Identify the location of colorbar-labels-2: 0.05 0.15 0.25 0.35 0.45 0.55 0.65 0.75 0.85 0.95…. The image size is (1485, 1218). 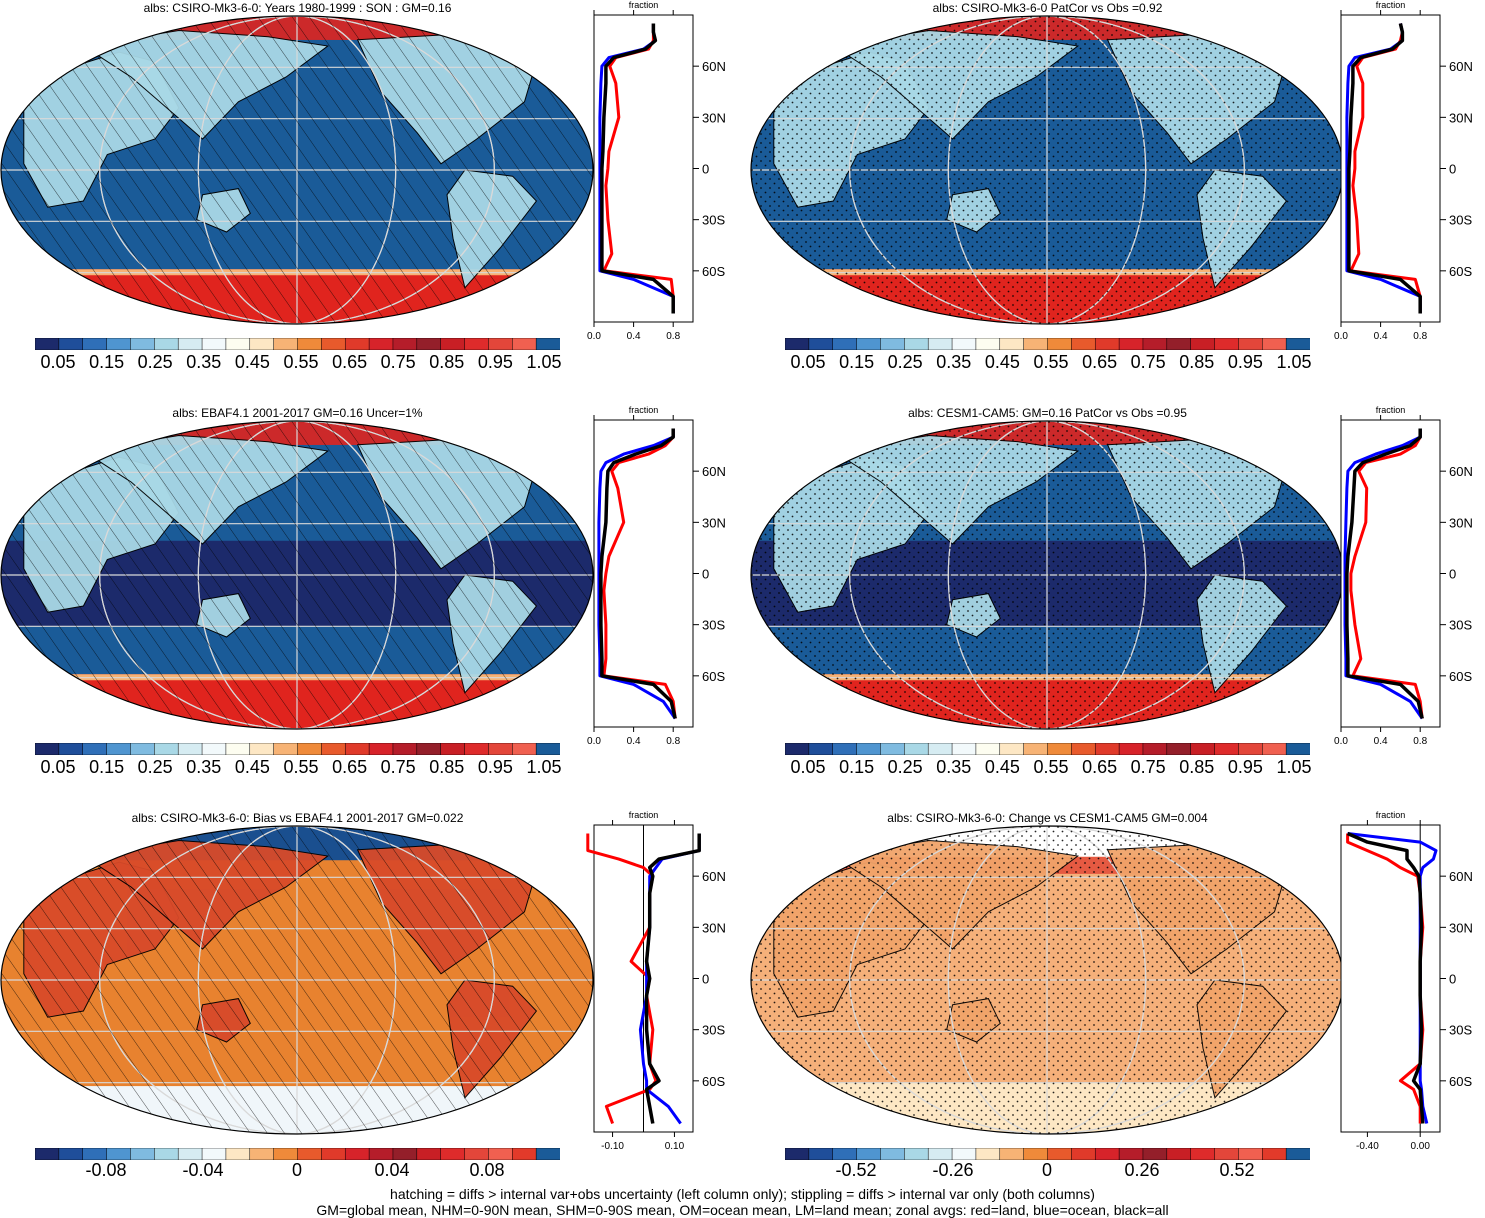
(1048, 363).